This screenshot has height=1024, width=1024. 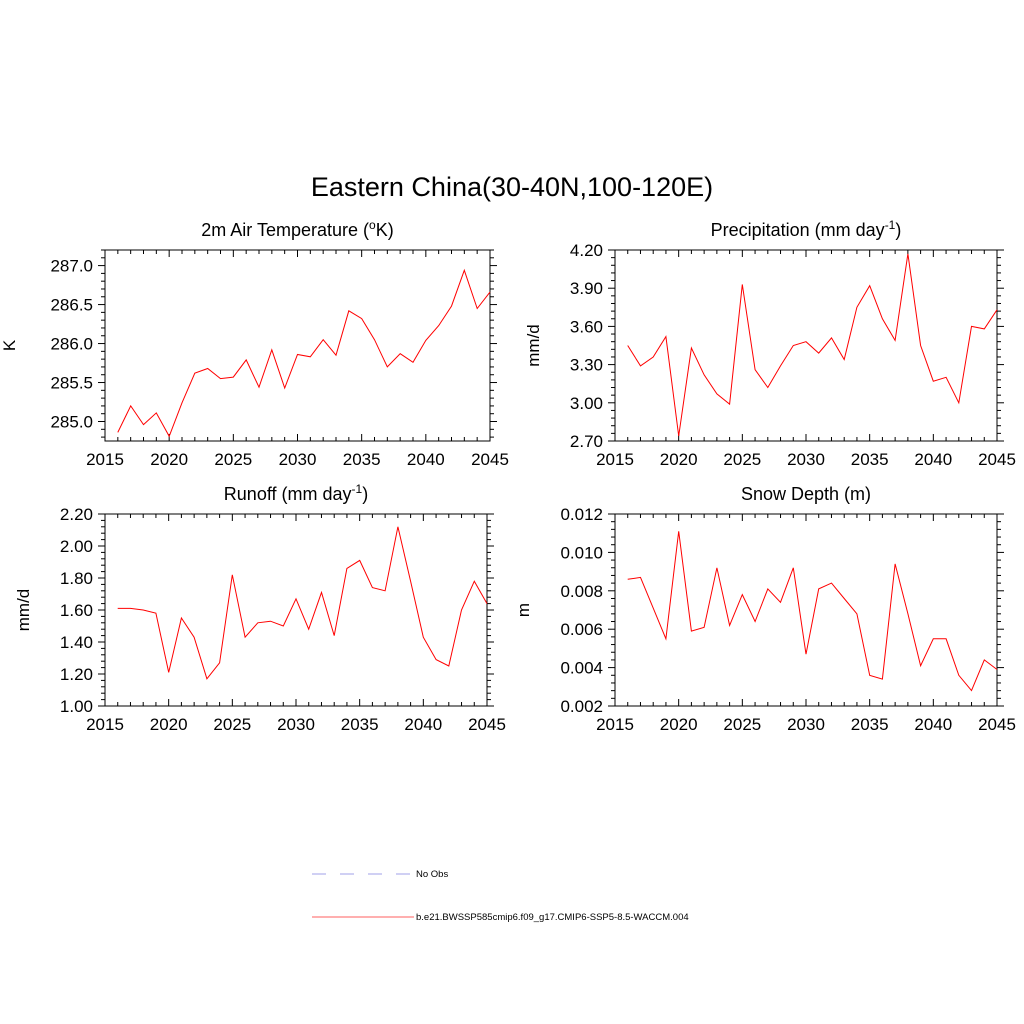 I want to click on figure-title: Eastern China(30-40N,100-120E), so click(x=512, y=187).